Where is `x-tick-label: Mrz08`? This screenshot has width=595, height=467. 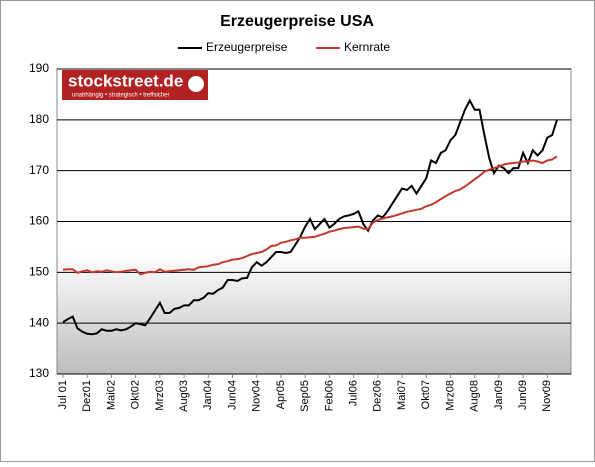
x-tick-label: Mrz08 is located at coordinates (450, 395).